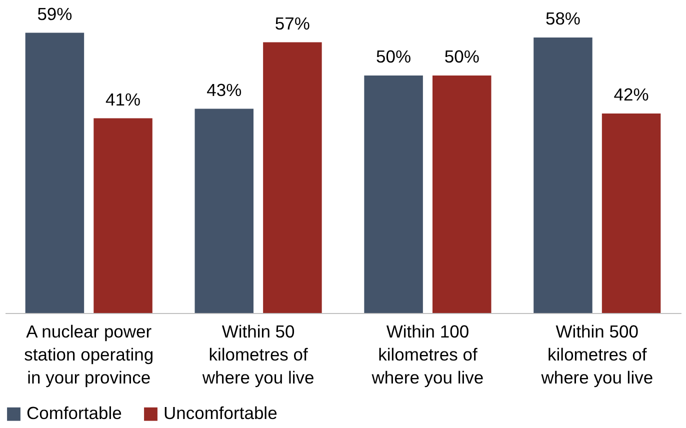 The width and height of the screenshot is (686, 428). Describe the element at coordinates (562, 18) in the screenshot. I see `data-label: 58%` at that location.